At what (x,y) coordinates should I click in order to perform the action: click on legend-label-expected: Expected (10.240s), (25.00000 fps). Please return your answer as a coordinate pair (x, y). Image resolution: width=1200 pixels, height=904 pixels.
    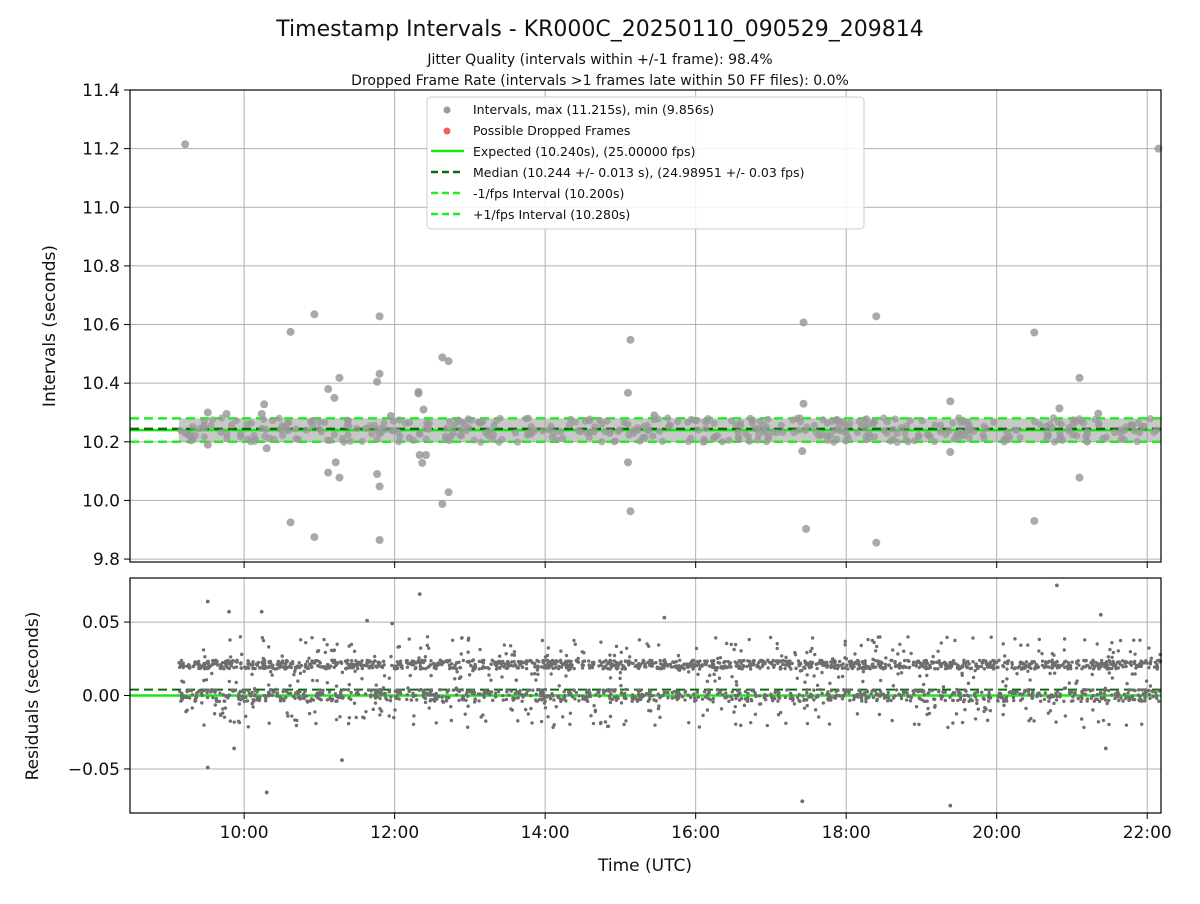
    Looking at the image, I should click on (584, 151).